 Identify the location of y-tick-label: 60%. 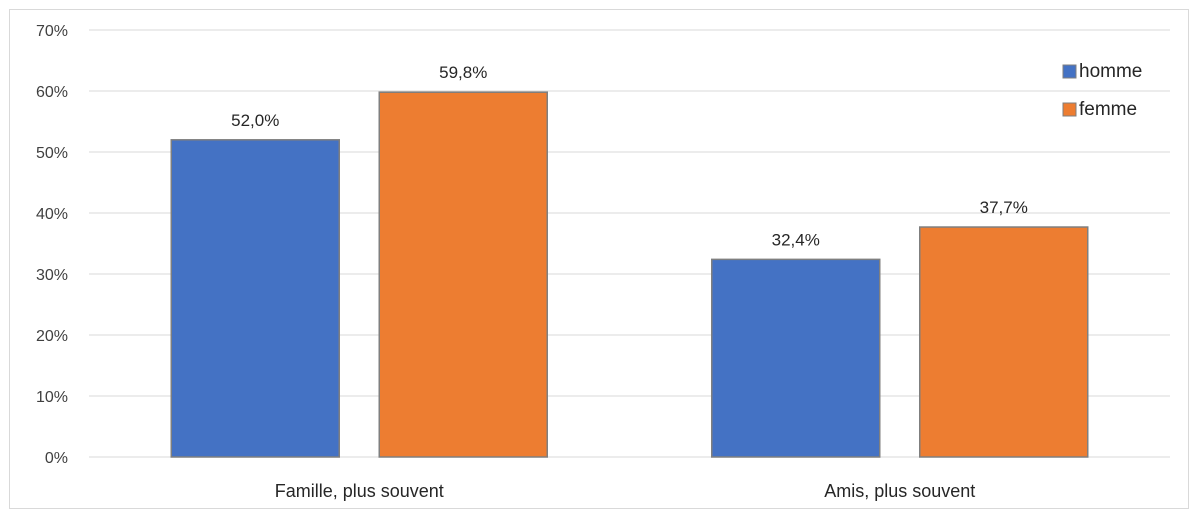
(52, 92).